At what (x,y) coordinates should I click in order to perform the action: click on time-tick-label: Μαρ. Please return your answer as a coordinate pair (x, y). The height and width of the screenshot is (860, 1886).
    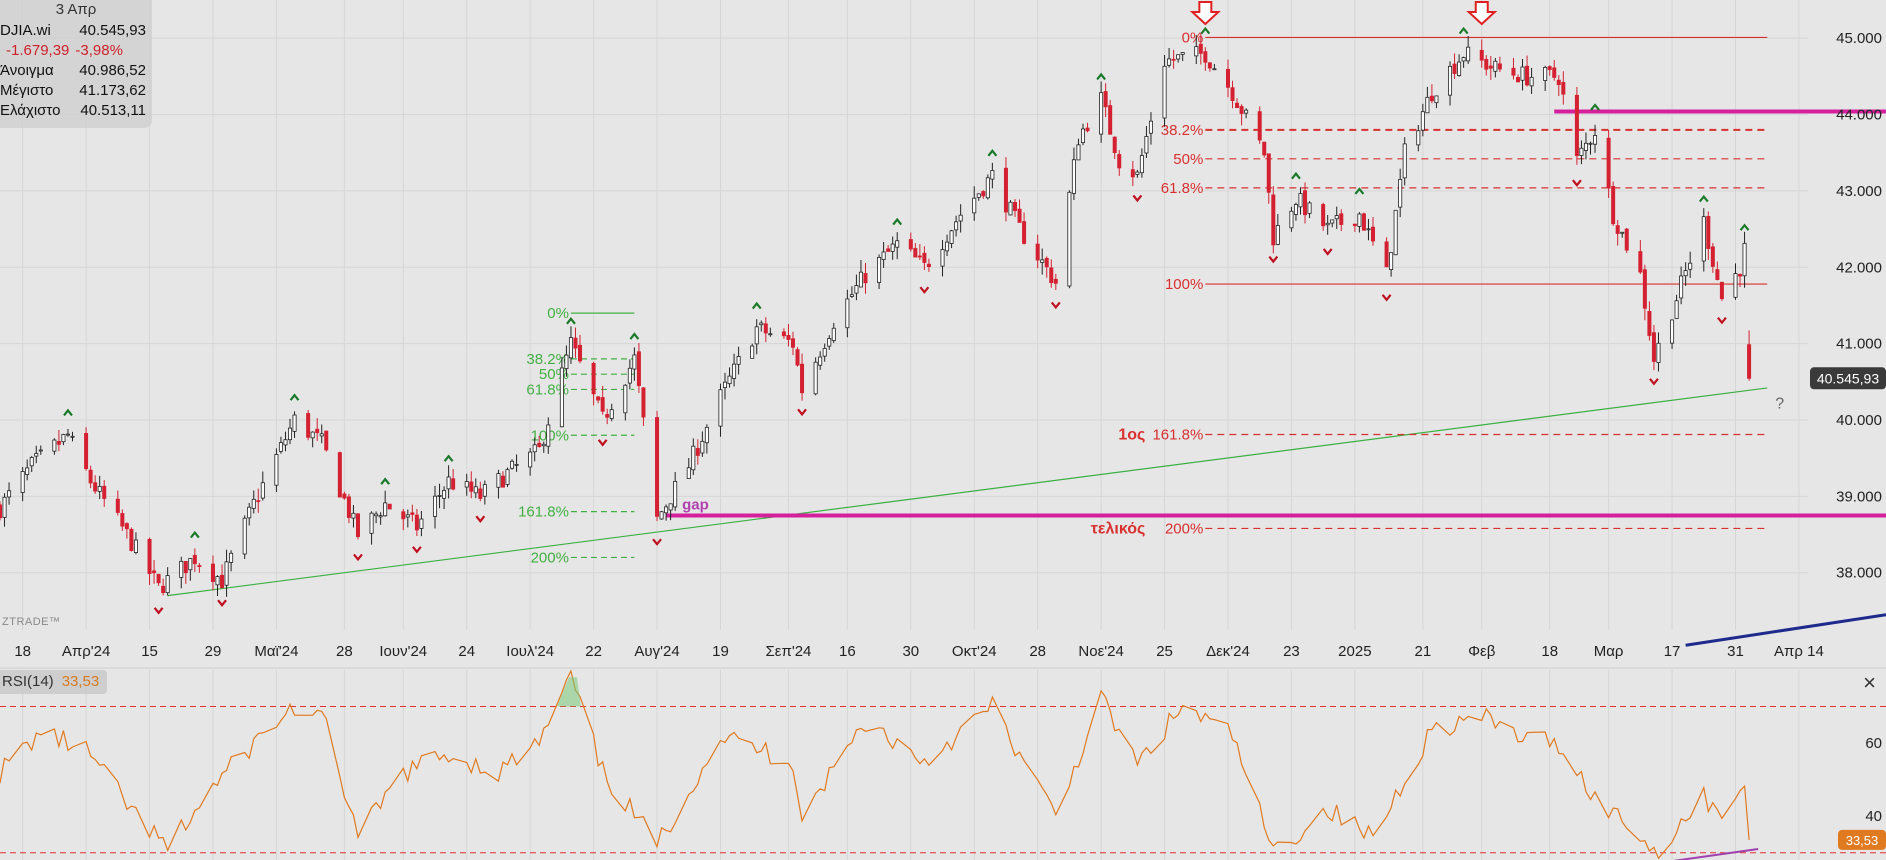
    Looking at the image, I should click on (1609, 651).